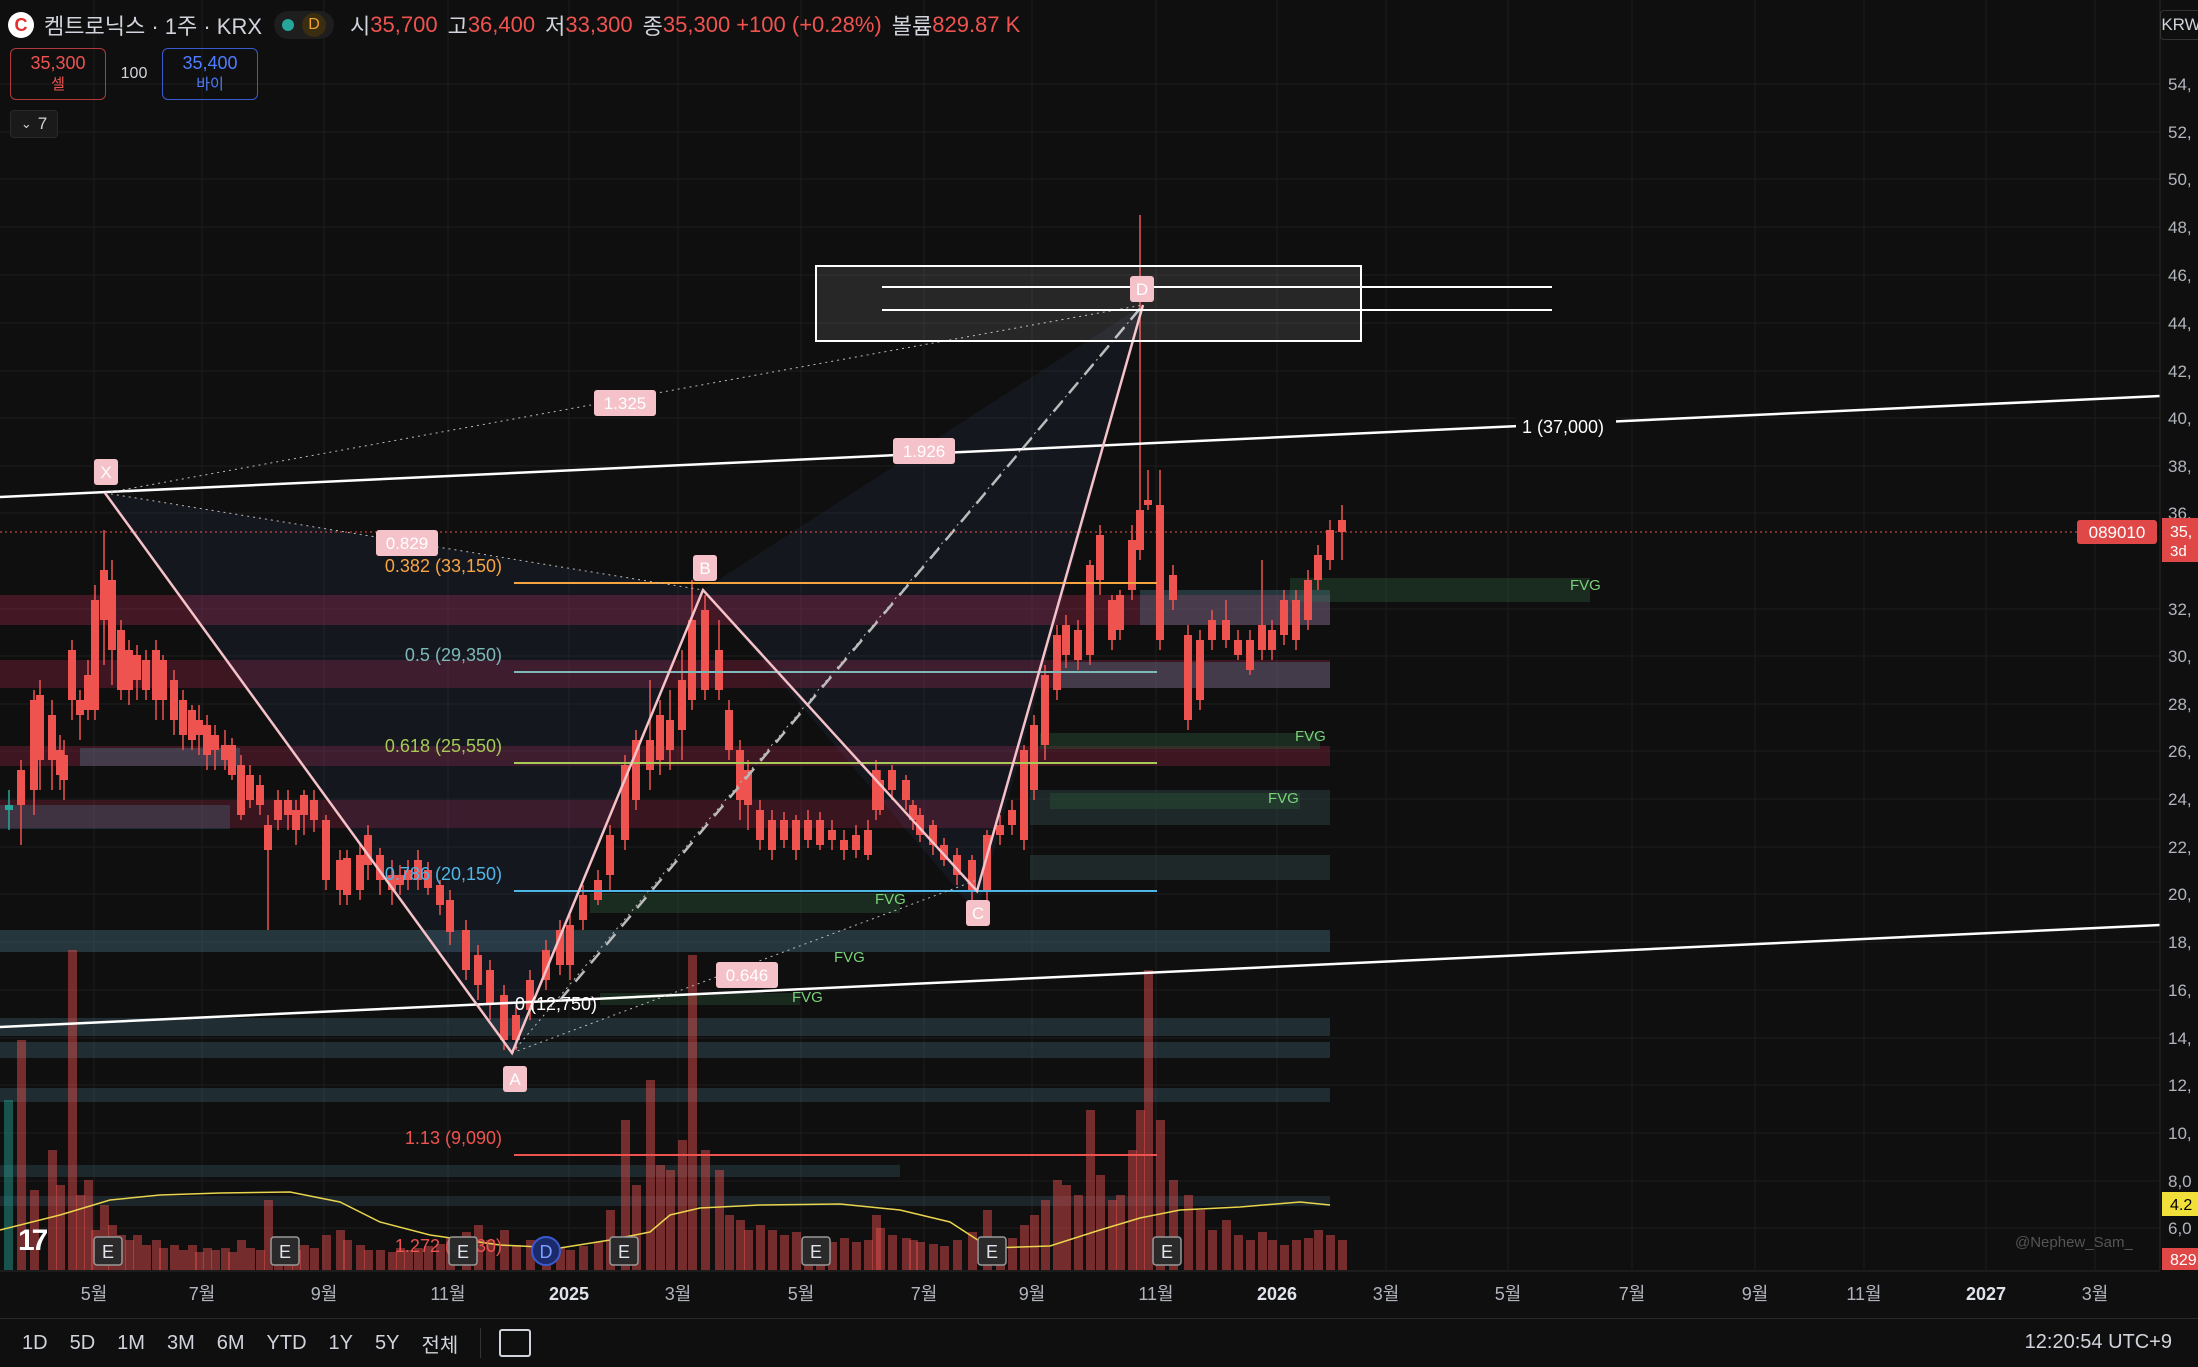 The width and height of the screenshot is (2198, 1367). Describe the element at coordinates (210, 74) in the screenshot. I see `buy-button: 35,400 바이` at that location.